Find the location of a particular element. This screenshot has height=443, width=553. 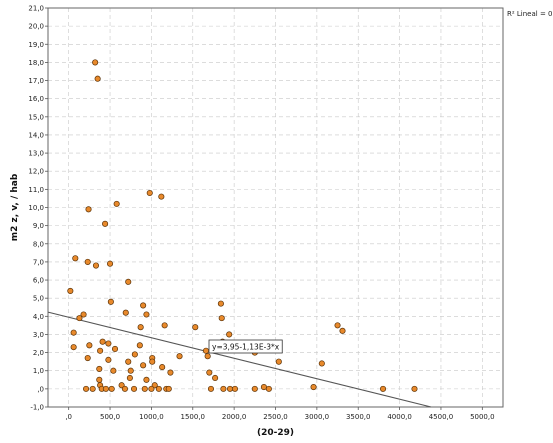

y-tick-label: 21,0 is located at coordinates (36, 9).